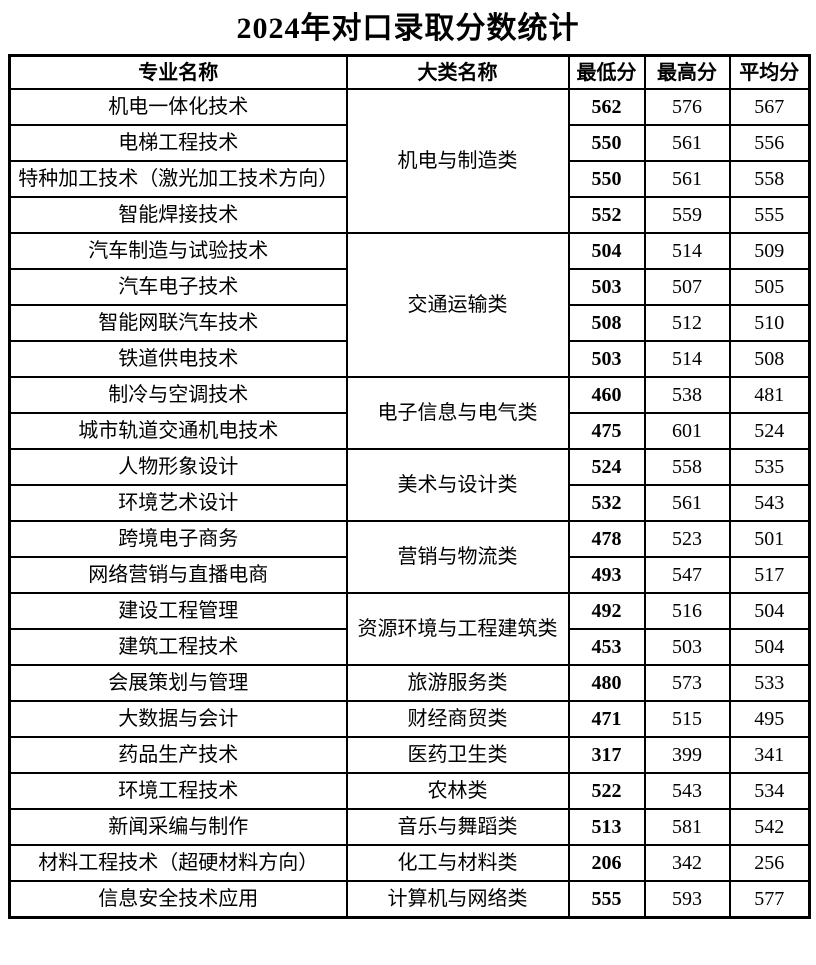 This screenshot has width=816, height=965. Describe the element at coordinates (769, 251) in the screenshot. I see `avg-score-cell: 509` at that location.